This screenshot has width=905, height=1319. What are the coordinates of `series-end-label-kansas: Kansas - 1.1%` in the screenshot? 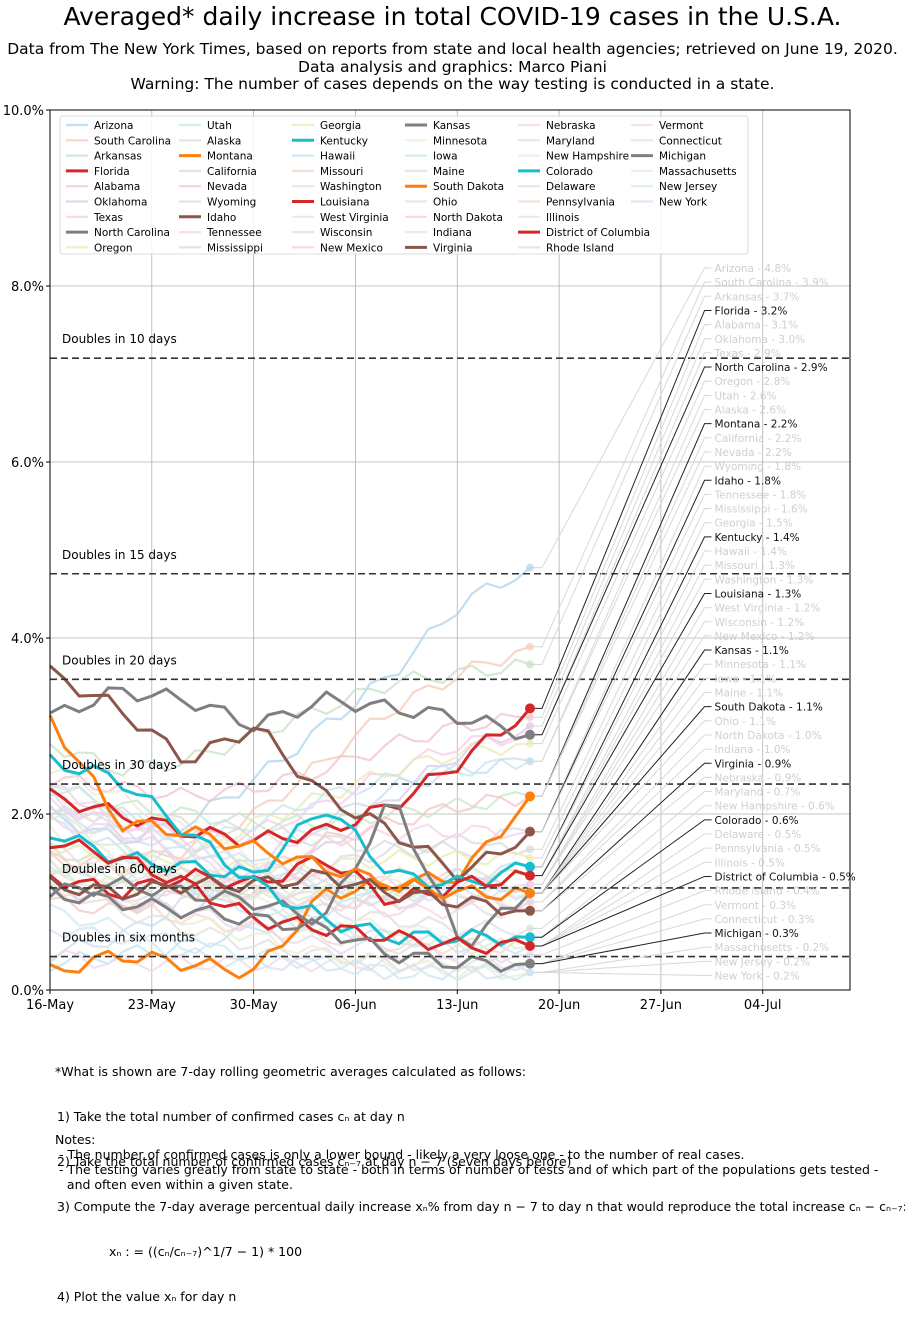 It's located at (752, 651).